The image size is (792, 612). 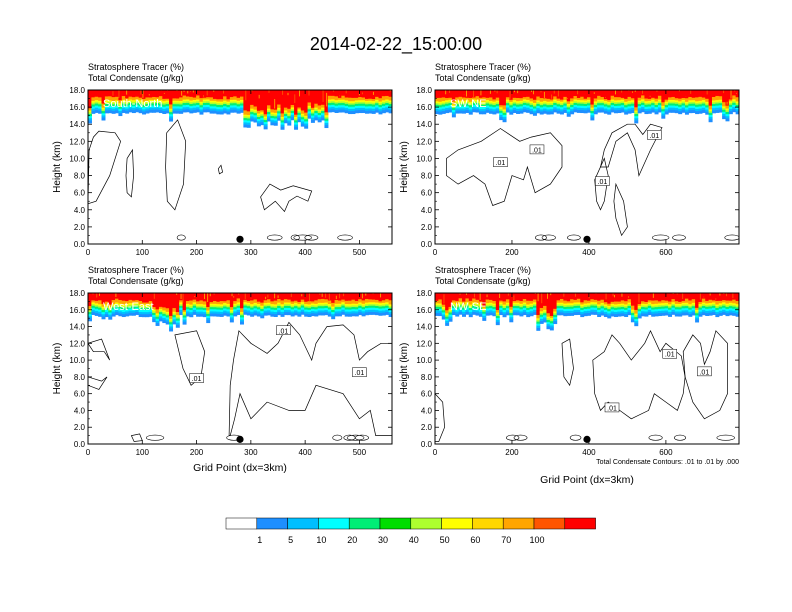 What do you see at coordinates (404, 167) in the screenshot?
I see `y-axis-label: Height (km)` at bounding box center [404, 167].